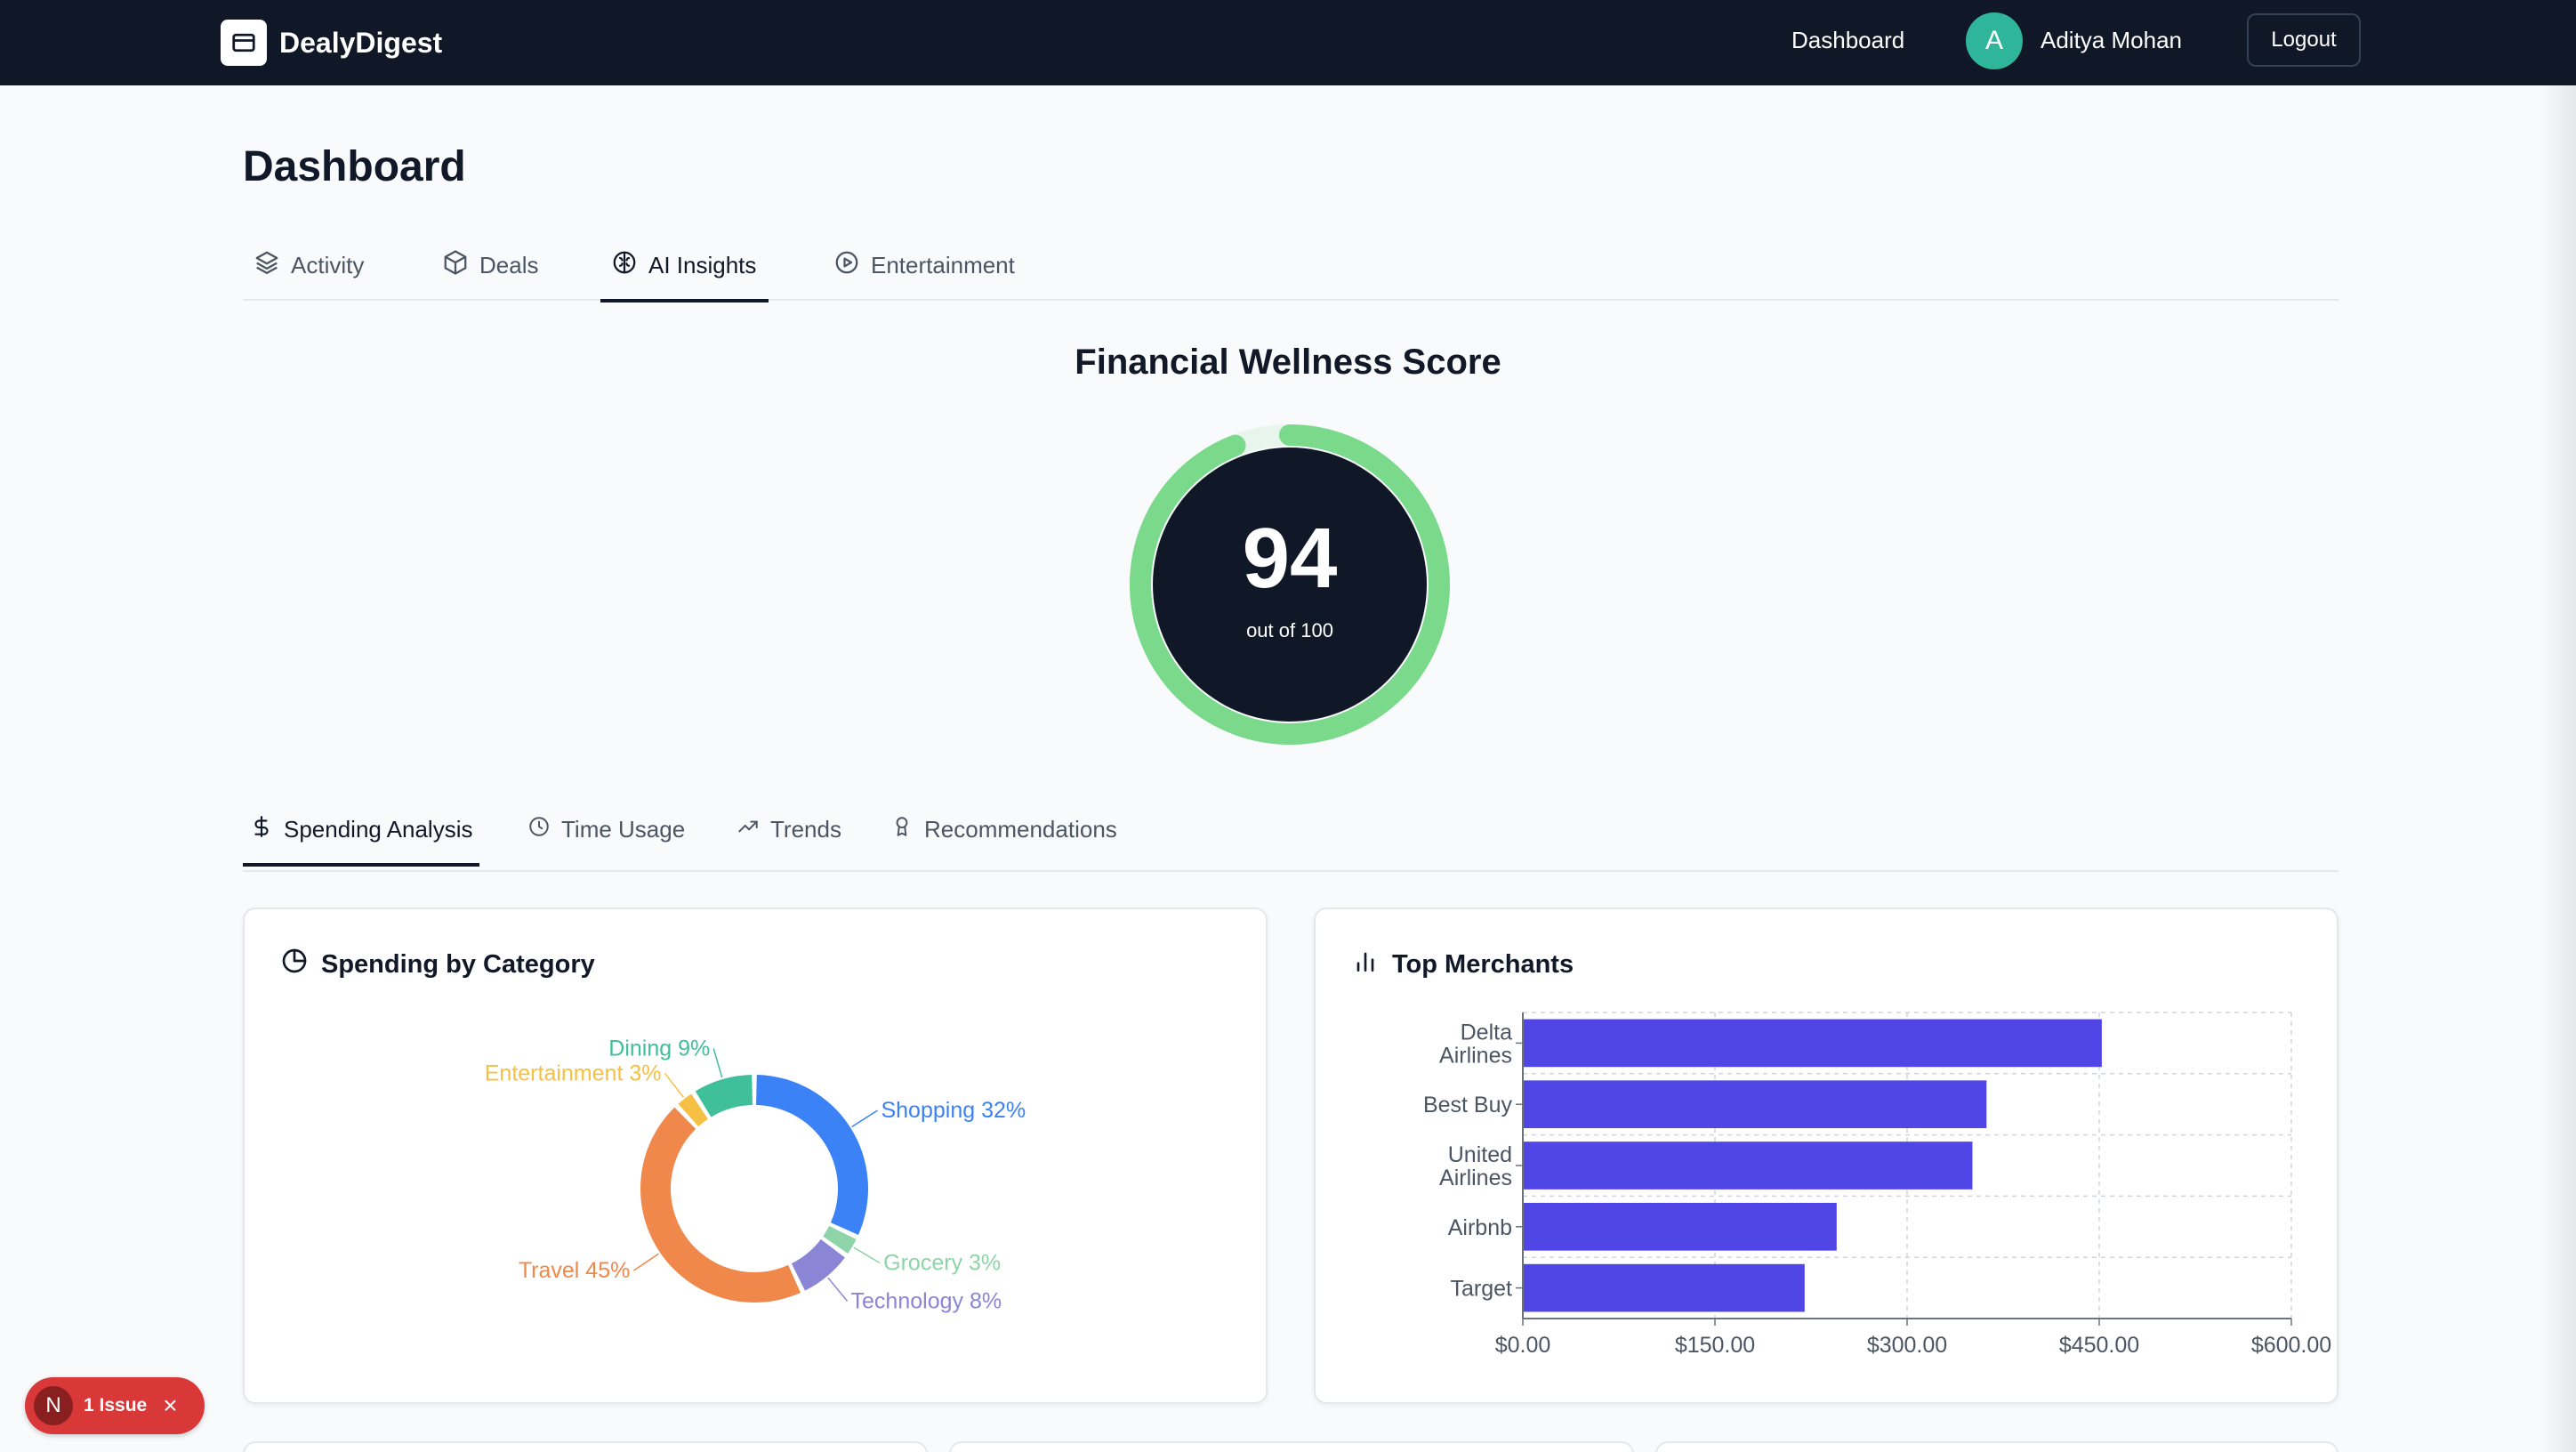 Image resolution: width=2576 pixels, height=1452 pixels. What do you see at coordinates (378, 829) in the screenshot?
I see `tab-label: Spending Analysis` at bounding box center [378, 829].